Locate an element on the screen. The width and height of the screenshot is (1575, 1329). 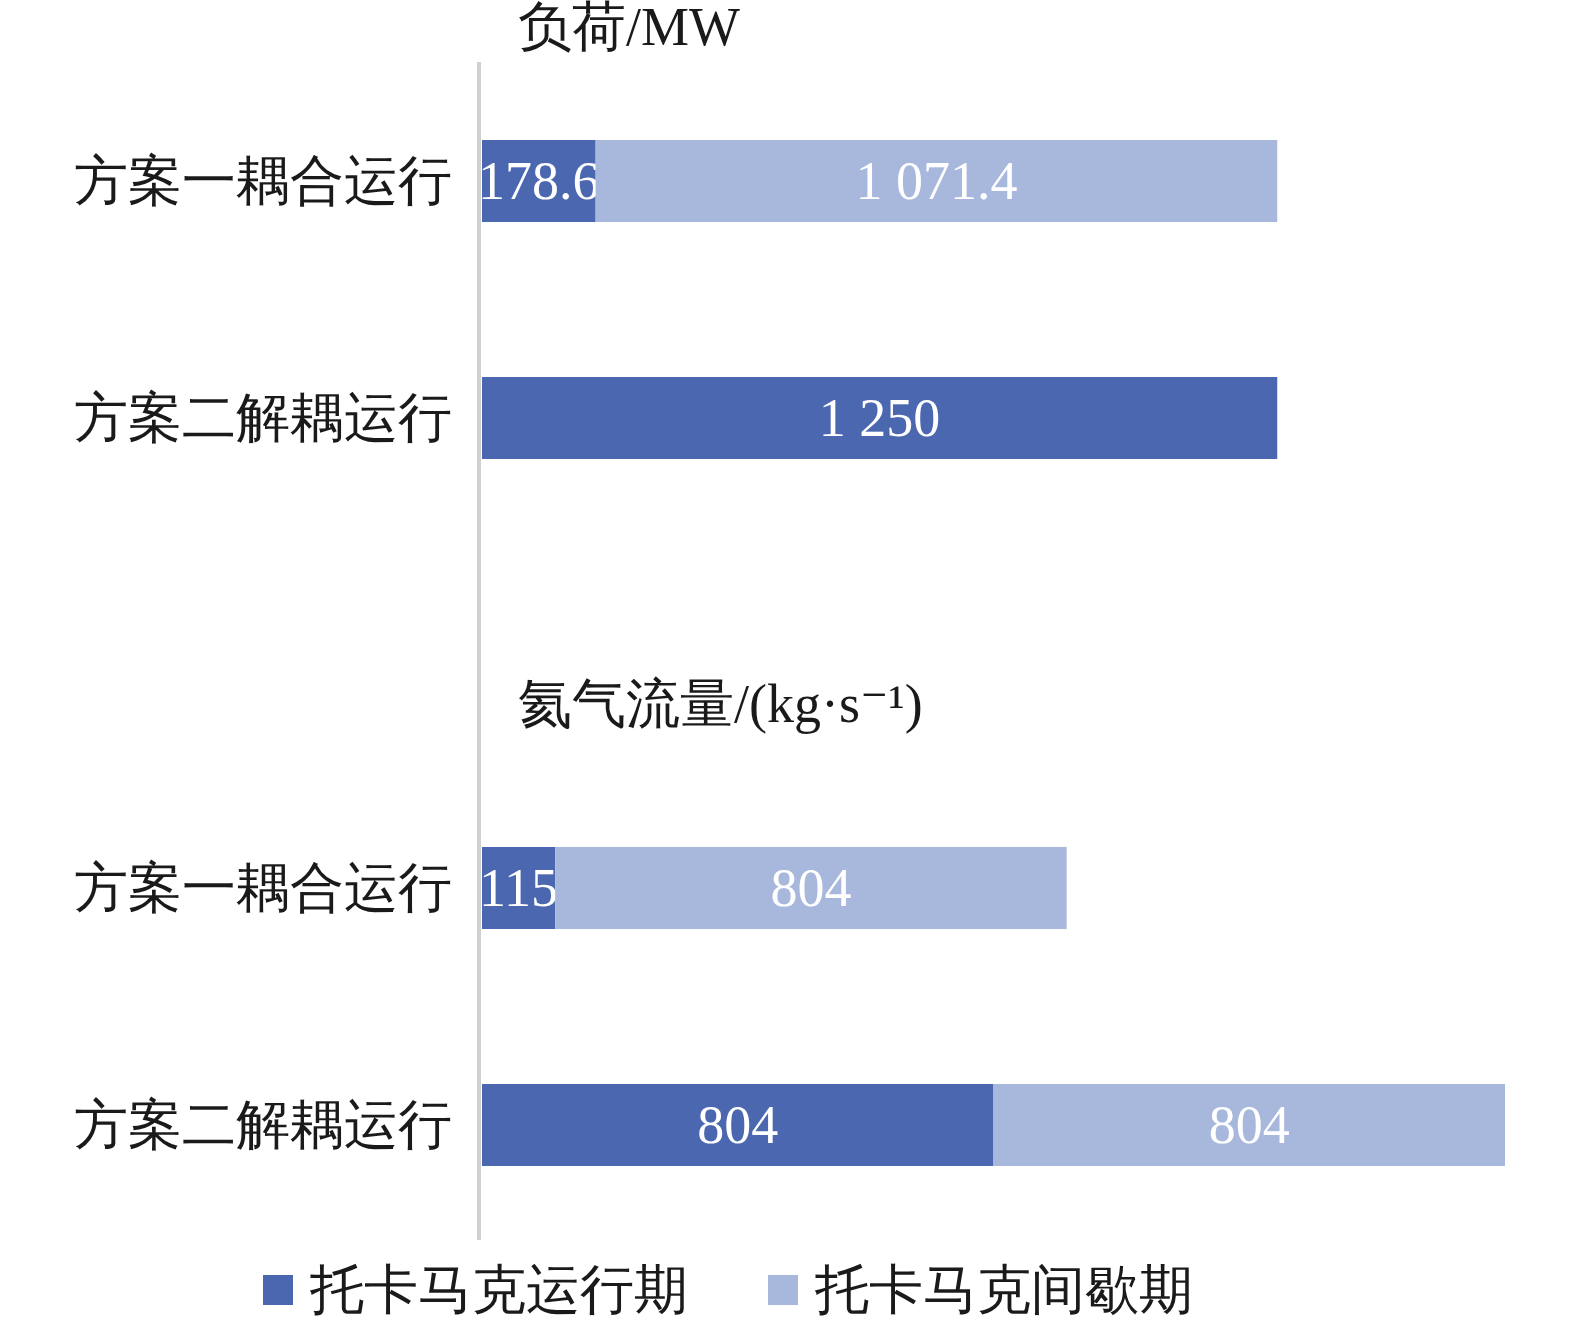
data-label: 1 250 is located at coordinates (879, 418).